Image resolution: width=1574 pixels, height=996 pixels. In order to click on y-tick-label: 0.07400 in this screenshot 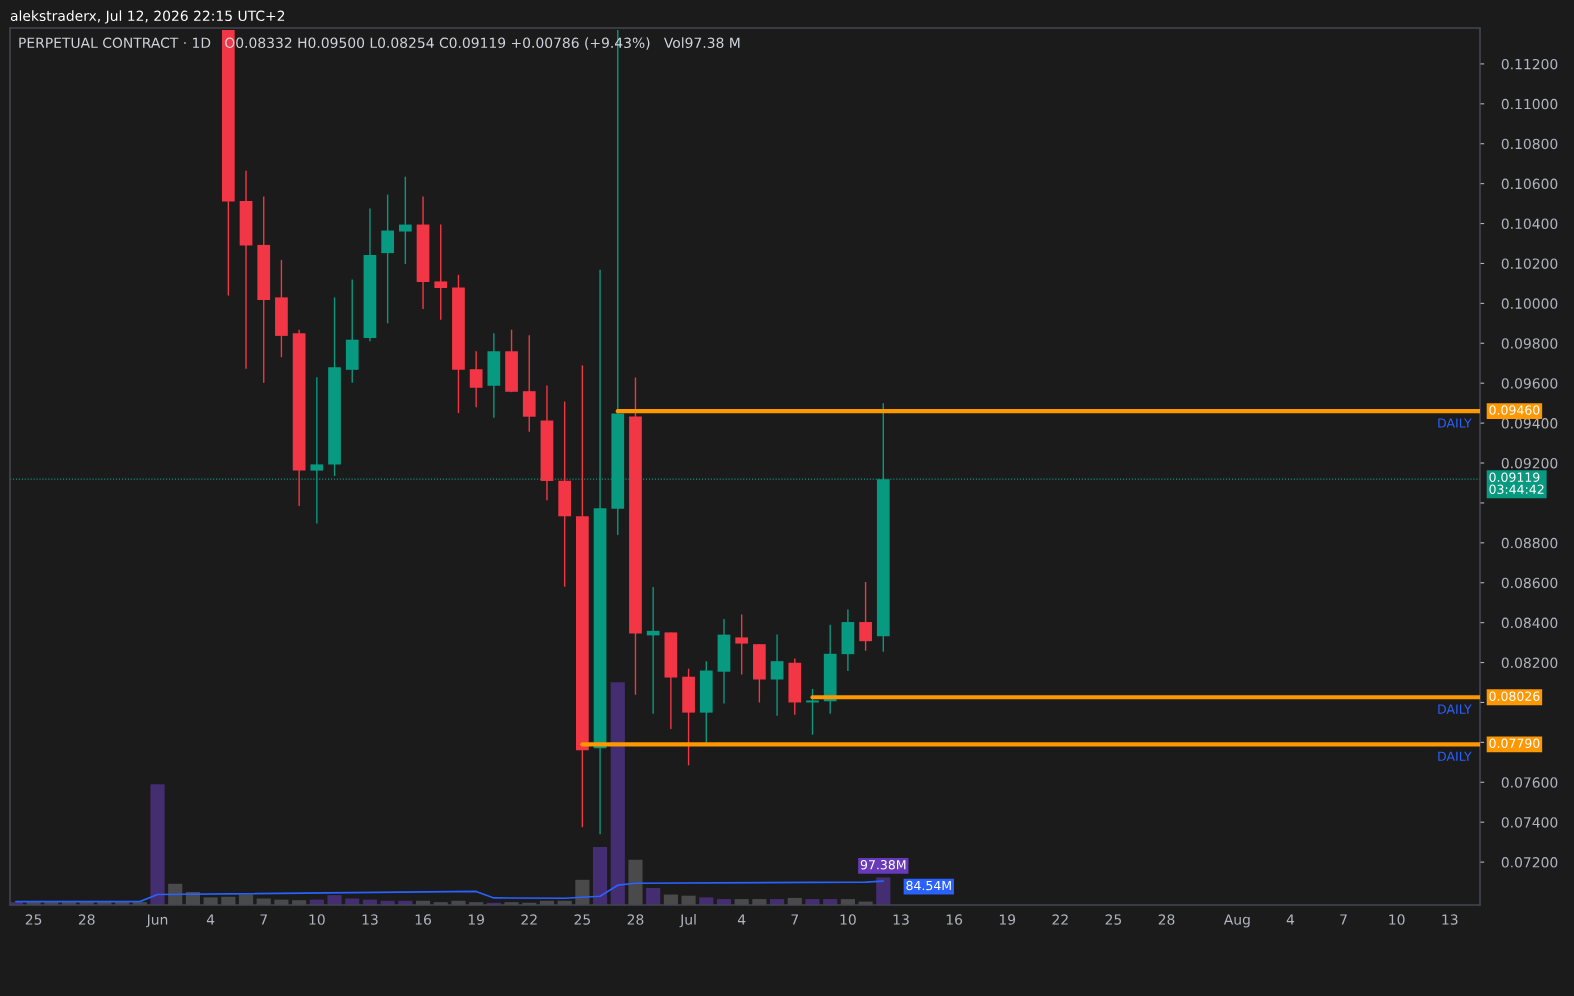, I will do `click(1529, 822)`.